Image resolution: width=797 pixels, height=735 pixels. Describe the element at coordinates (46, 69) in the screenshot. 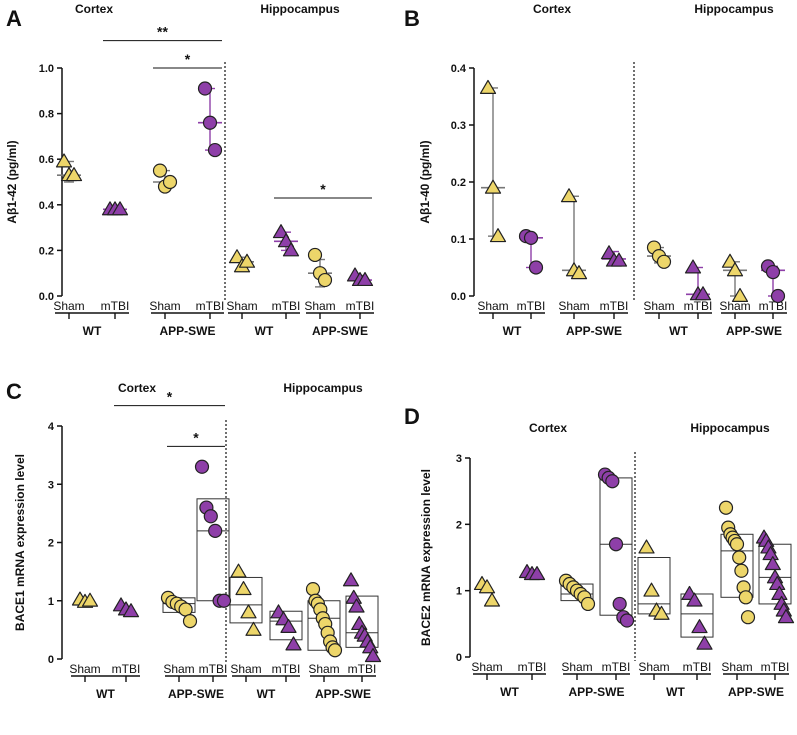

I see `y-tick-label: 1.0` at that location.